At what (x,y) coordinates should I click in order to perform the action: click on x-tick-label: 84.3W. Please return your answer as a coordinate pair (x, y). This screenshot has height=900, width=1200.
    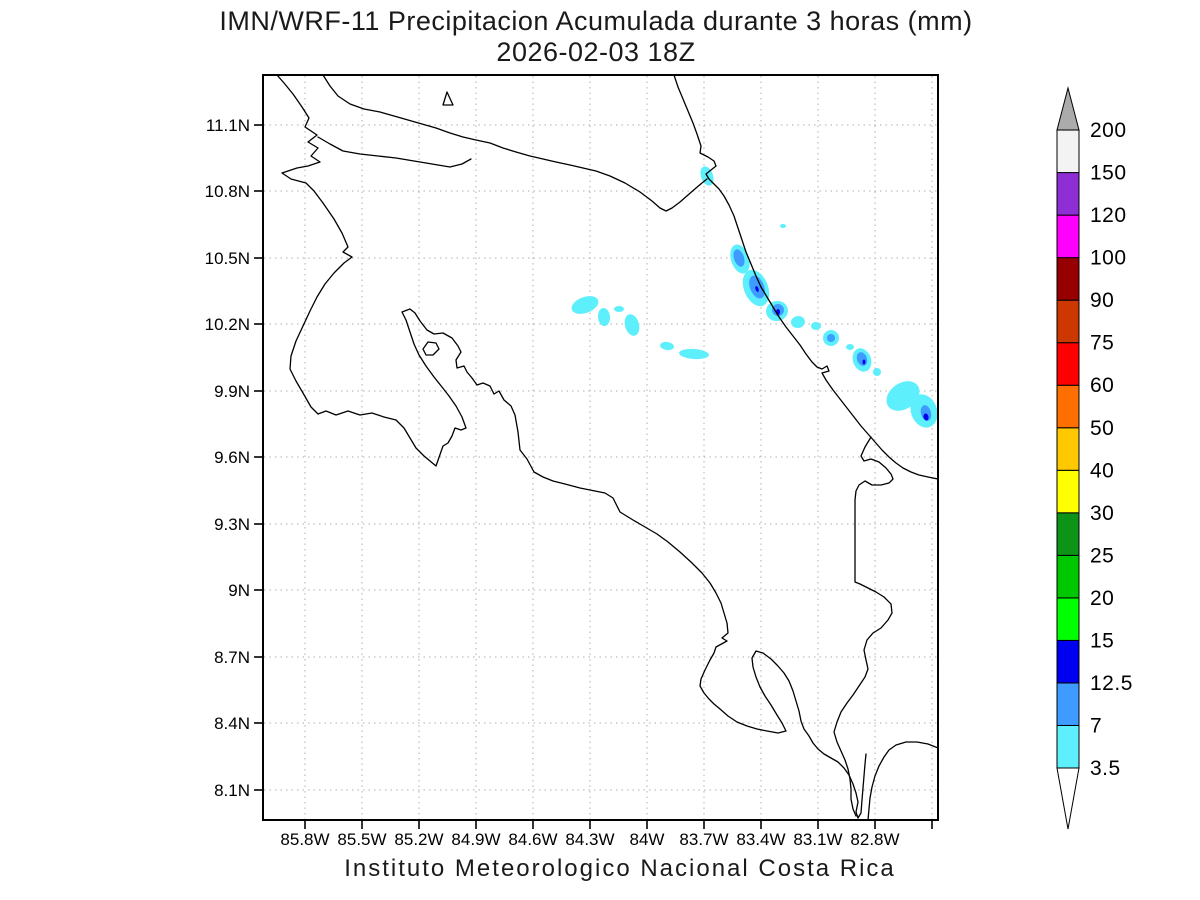
    Looking at the image, I should click on (589, 839).